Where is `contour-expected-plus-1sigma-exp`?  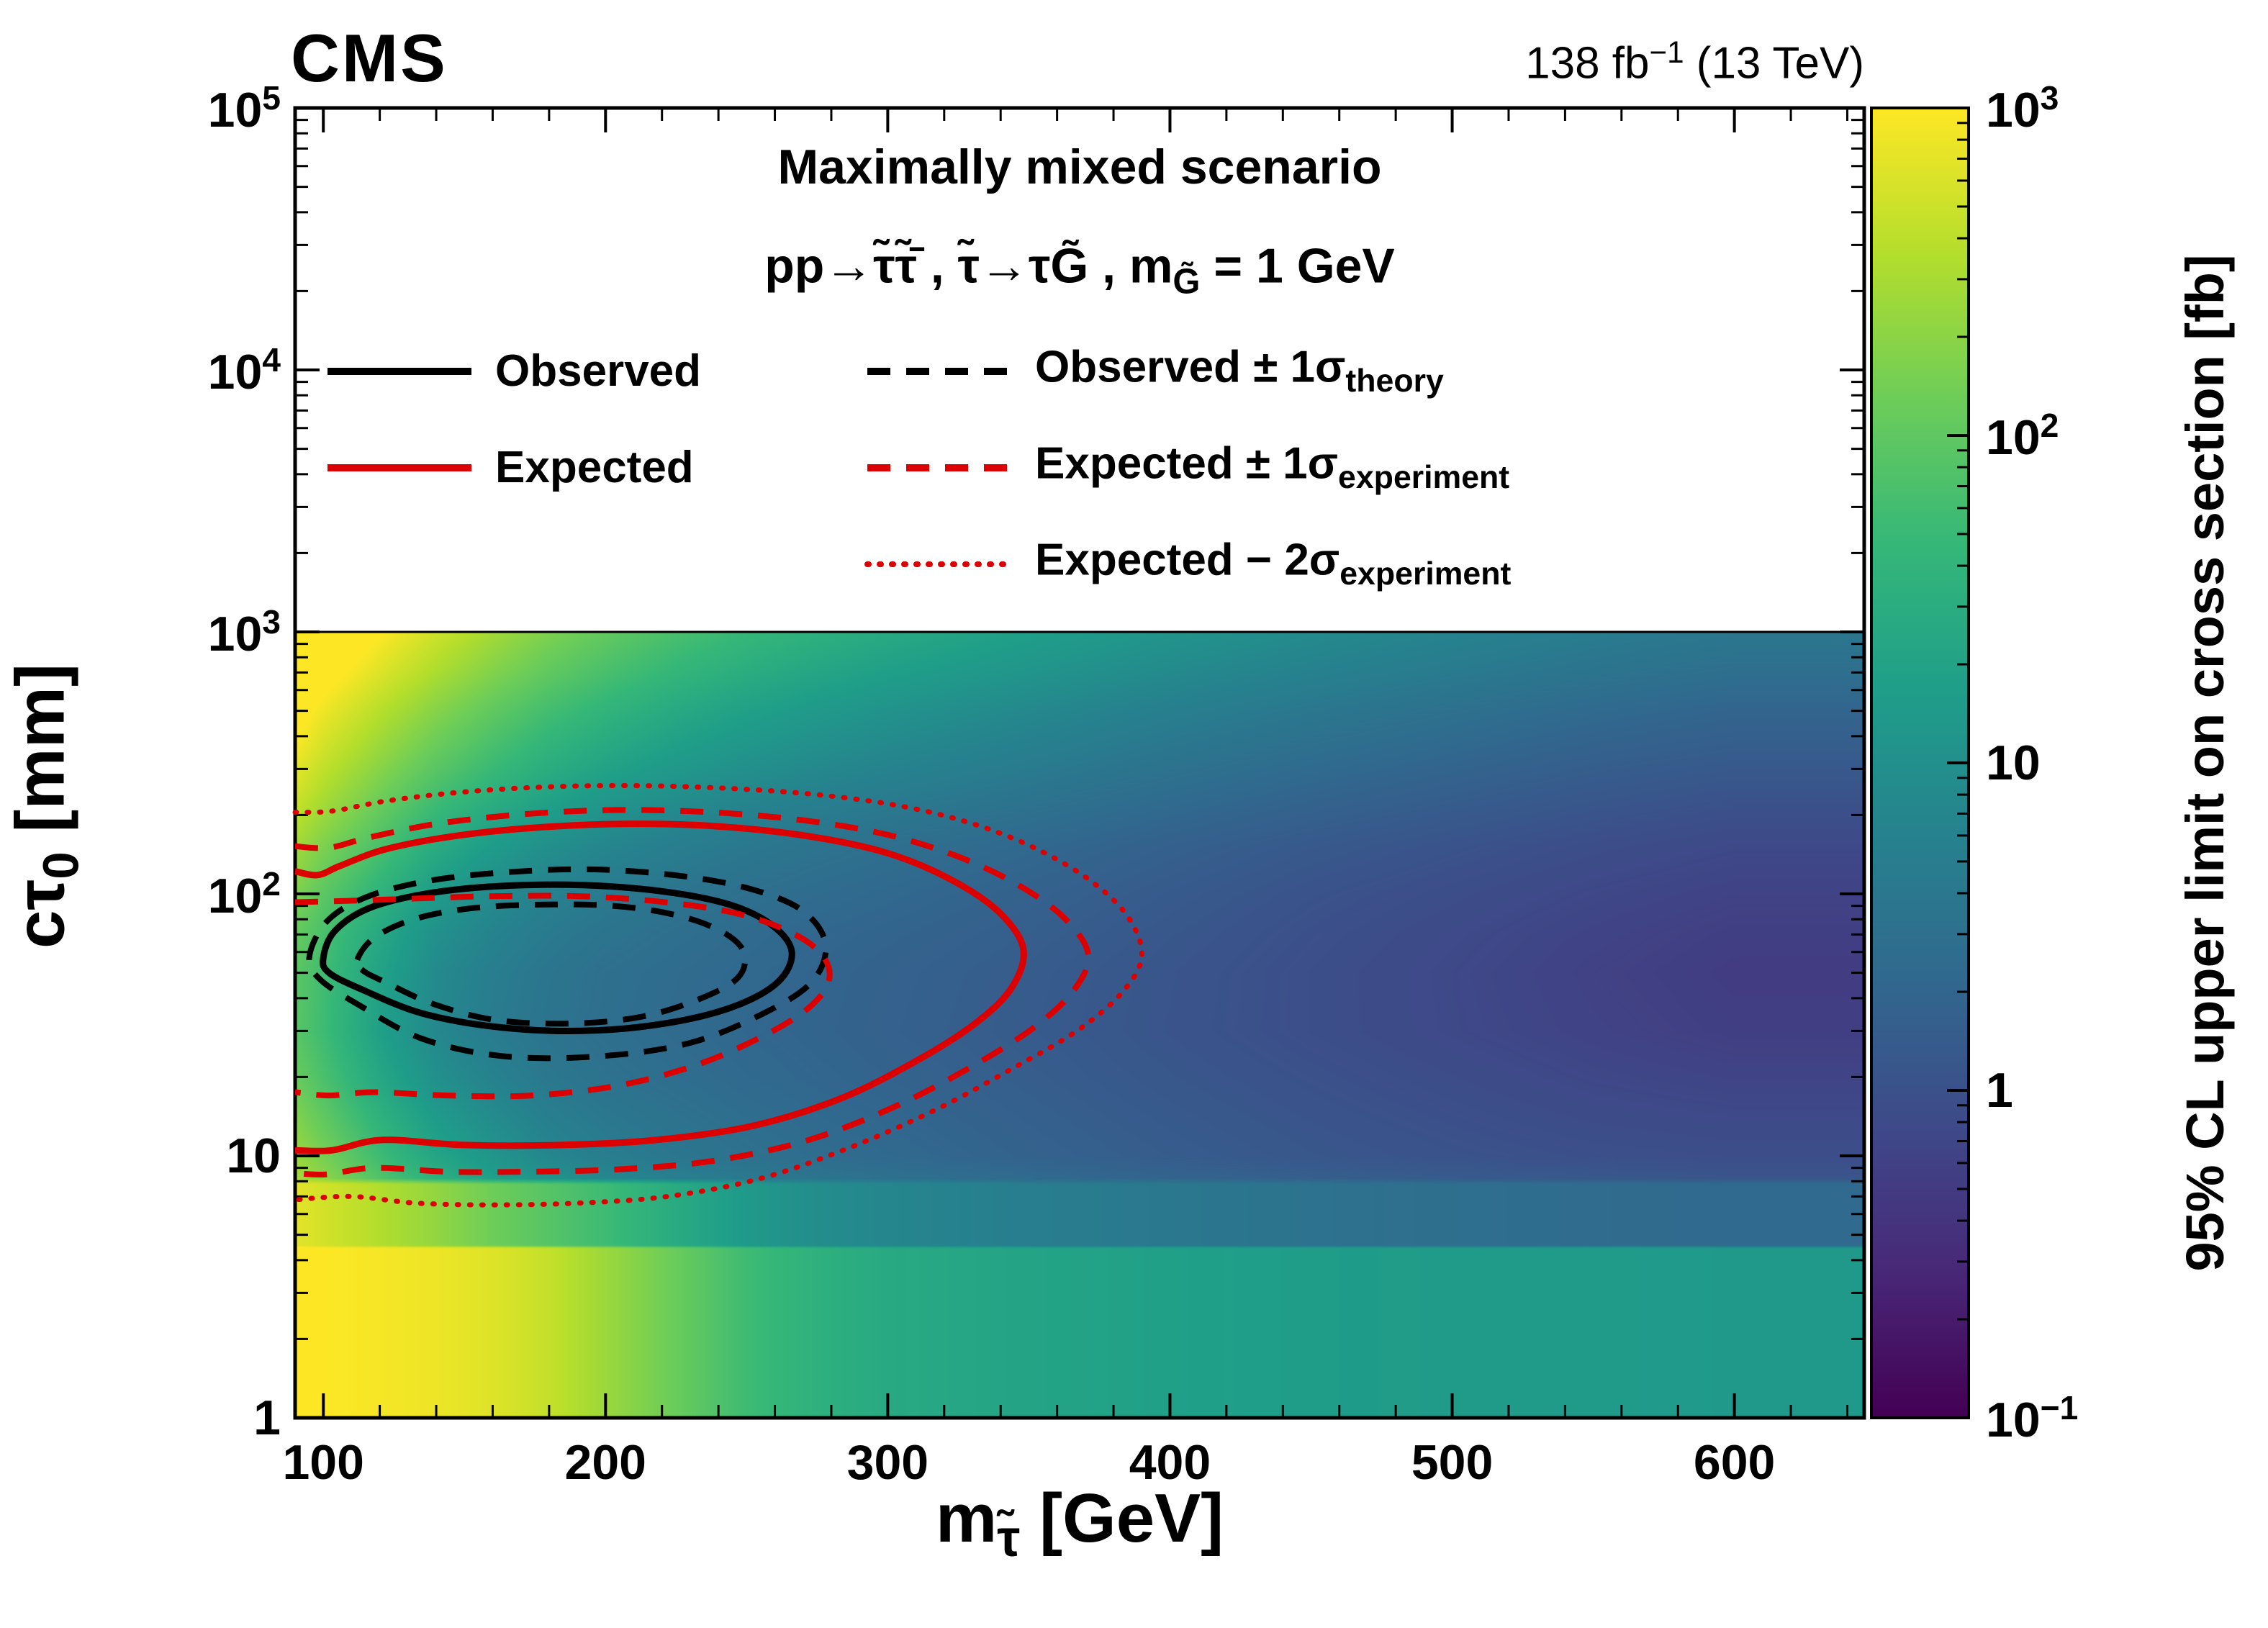 contour-expected-plus-1sigma-exp is located at coordinates (693, 992).